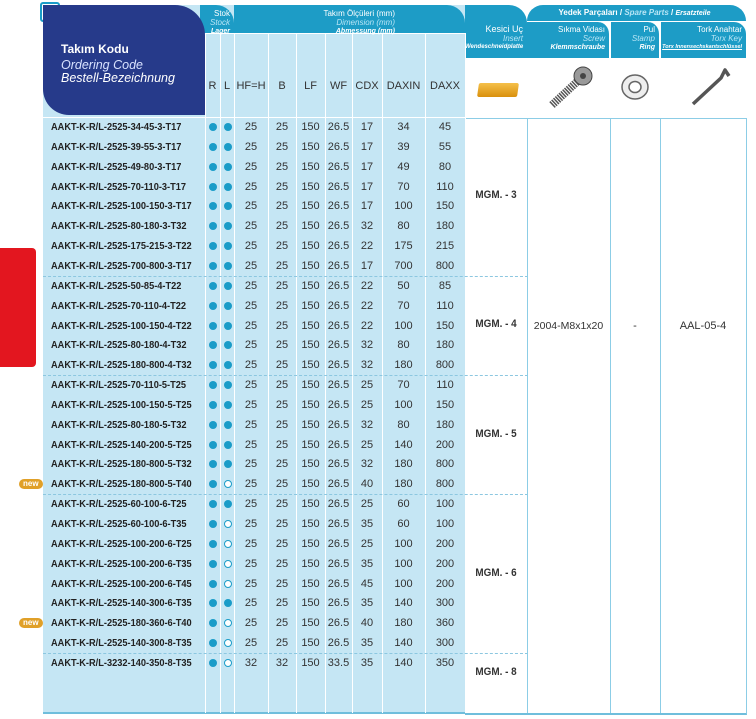 This screenshot has height=719, width=756. What do you see at coordinates (119, 186) in the screenshot?
I see `ordering-code: AAKT-K-R/L-2525-70-110-3-T17` at bounding box center [119, 186].